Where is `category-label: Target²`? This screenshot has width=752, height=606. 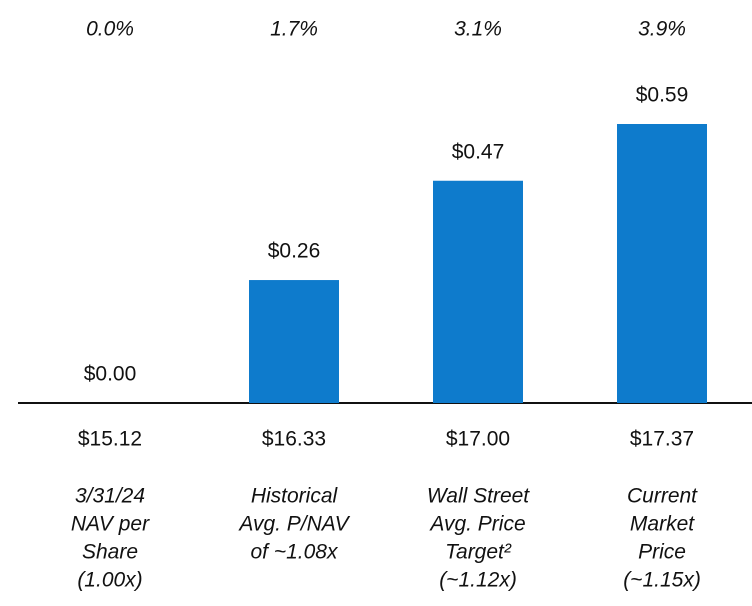 category-label: Target² is located at coordinates (478, 552).